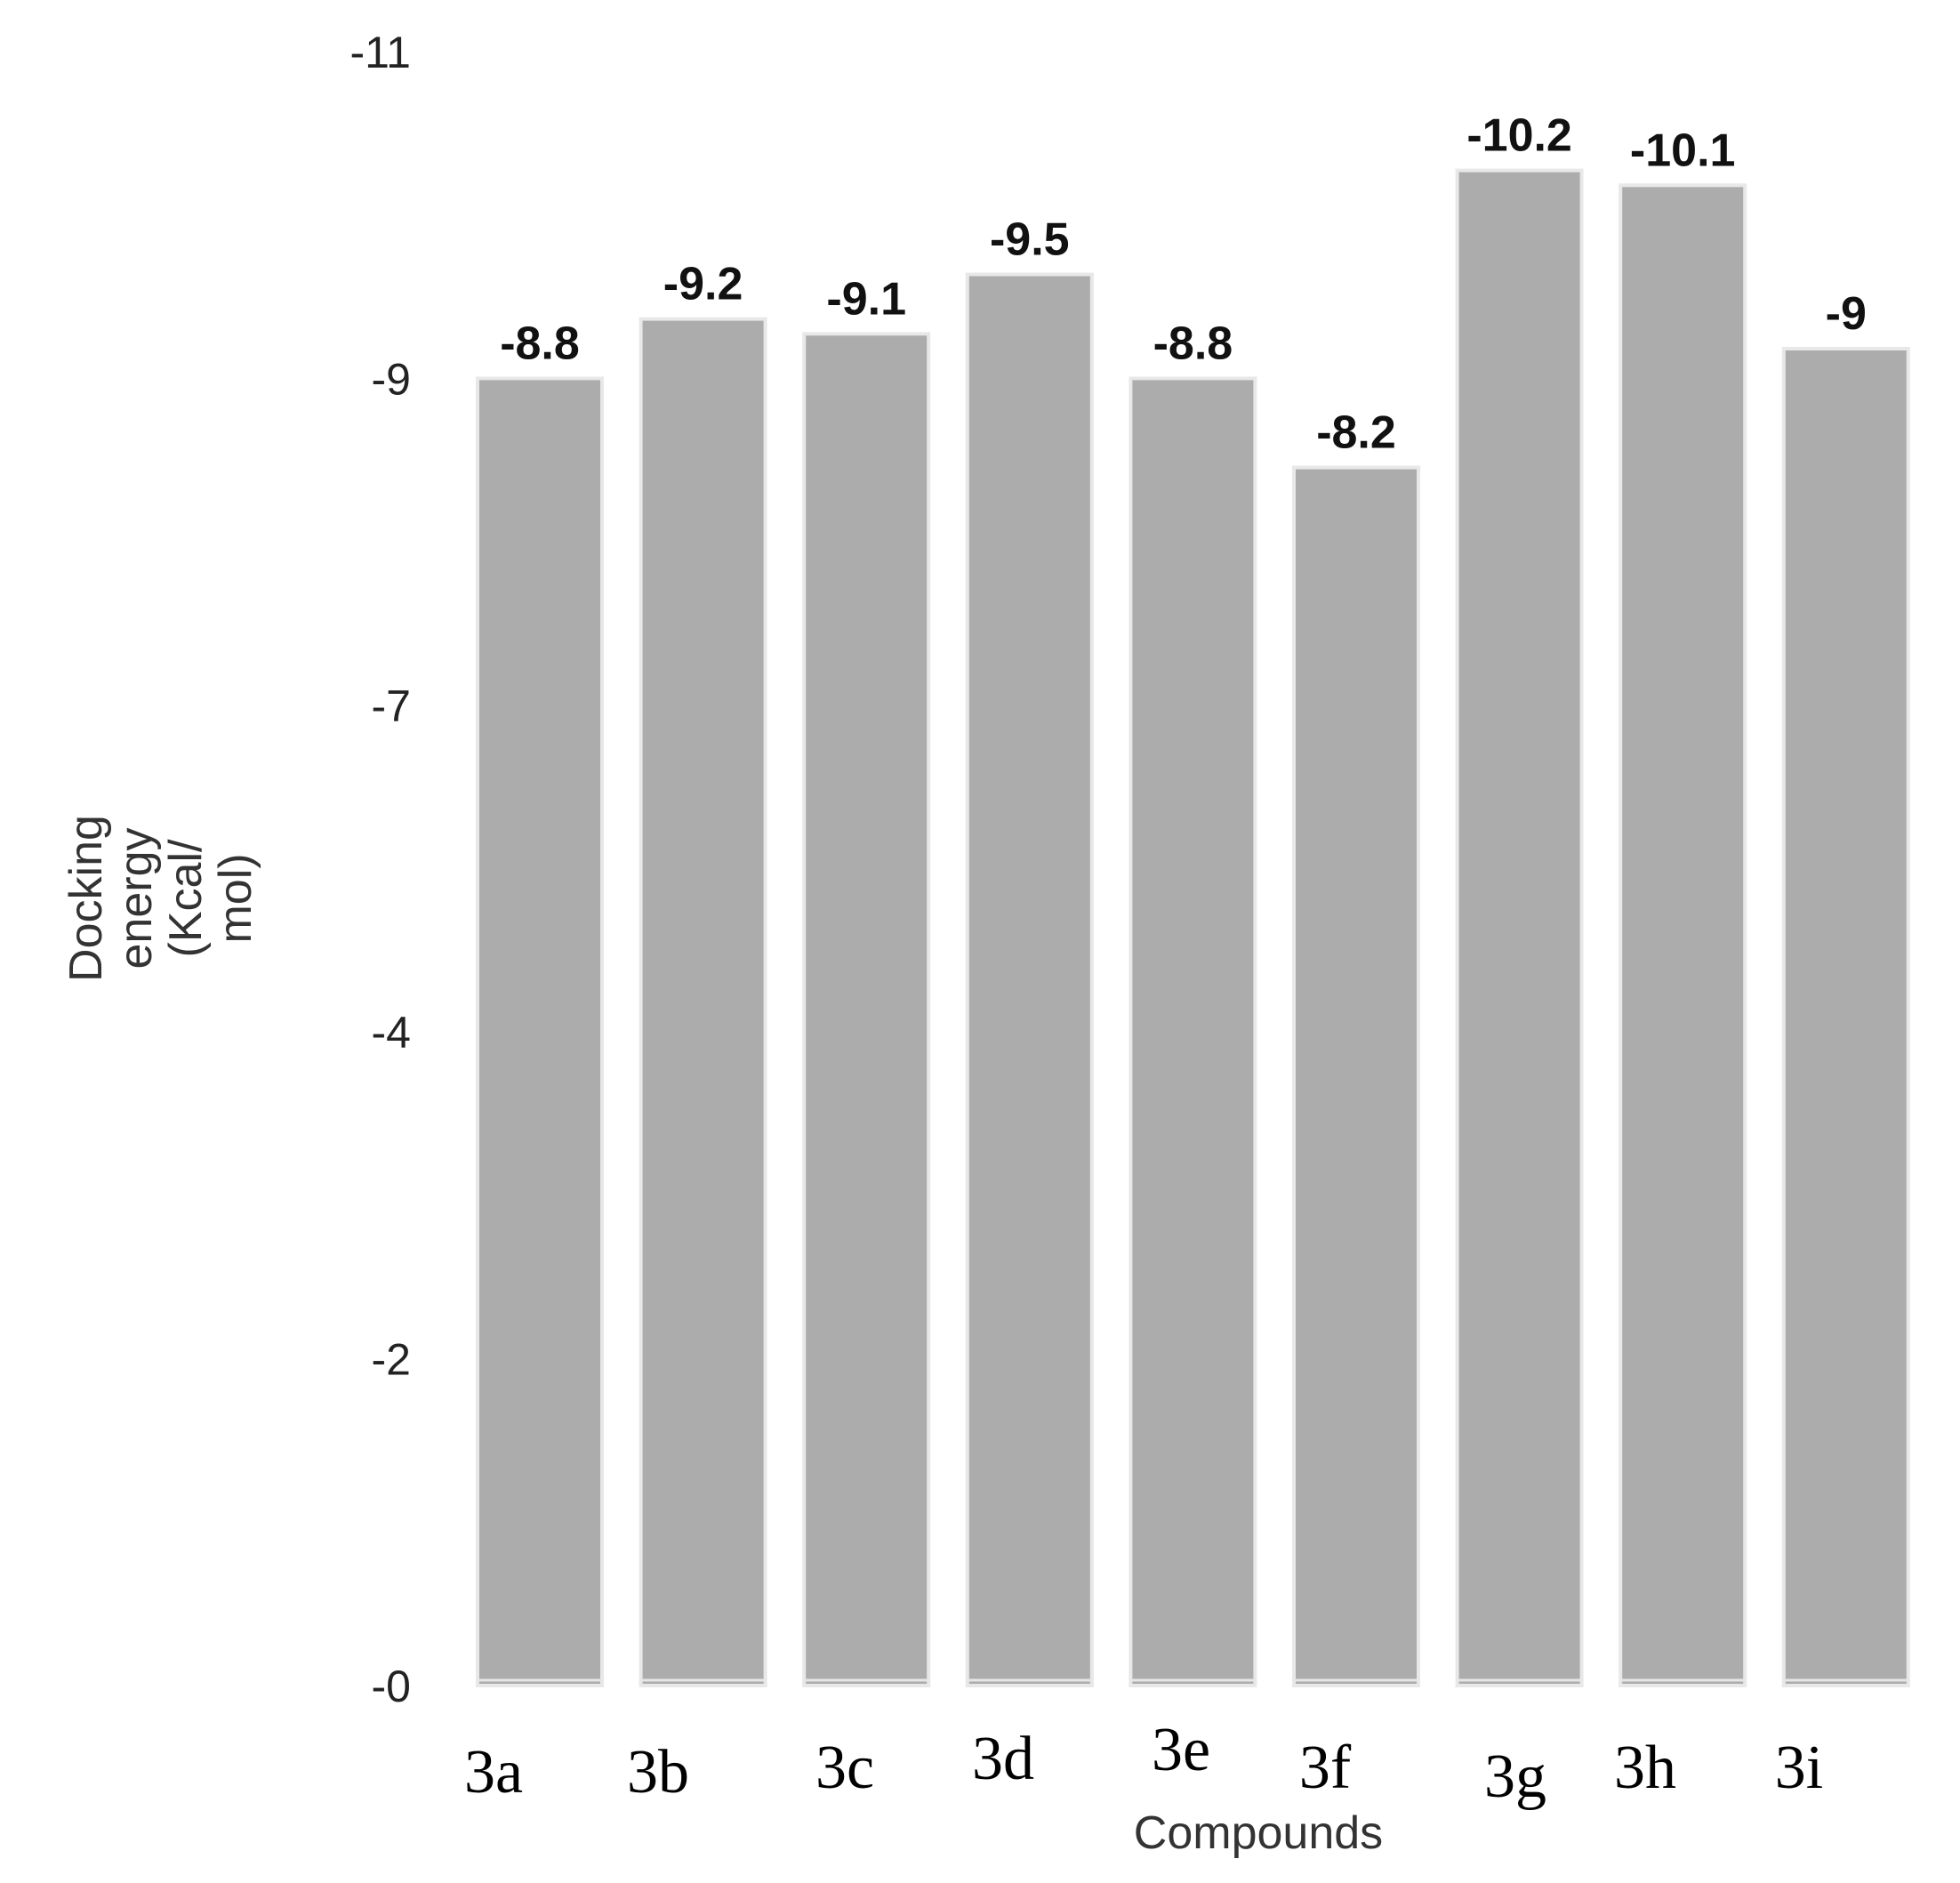 The image size is (1960, 1883). What do you see at coordinates (1183, 284) in the screenshot?
I see `data-labels: -8.8 -9.2 -9.1 -9.5 -8.8 -8.2 -10.2 -10.1 -9` at bounding box center [1183, 284].